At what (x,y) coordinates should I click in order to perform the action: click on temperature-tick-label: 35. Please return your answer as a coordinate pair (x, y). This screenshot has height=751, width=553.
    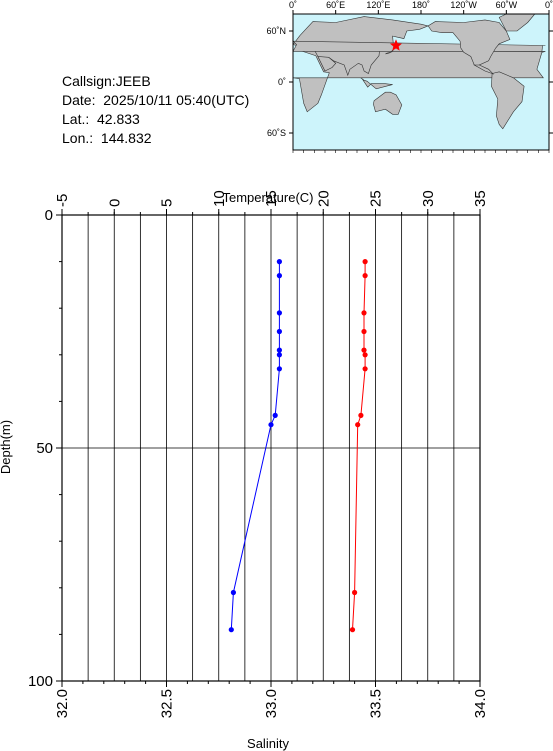
    Looking at the image, I should click on (480, 198).